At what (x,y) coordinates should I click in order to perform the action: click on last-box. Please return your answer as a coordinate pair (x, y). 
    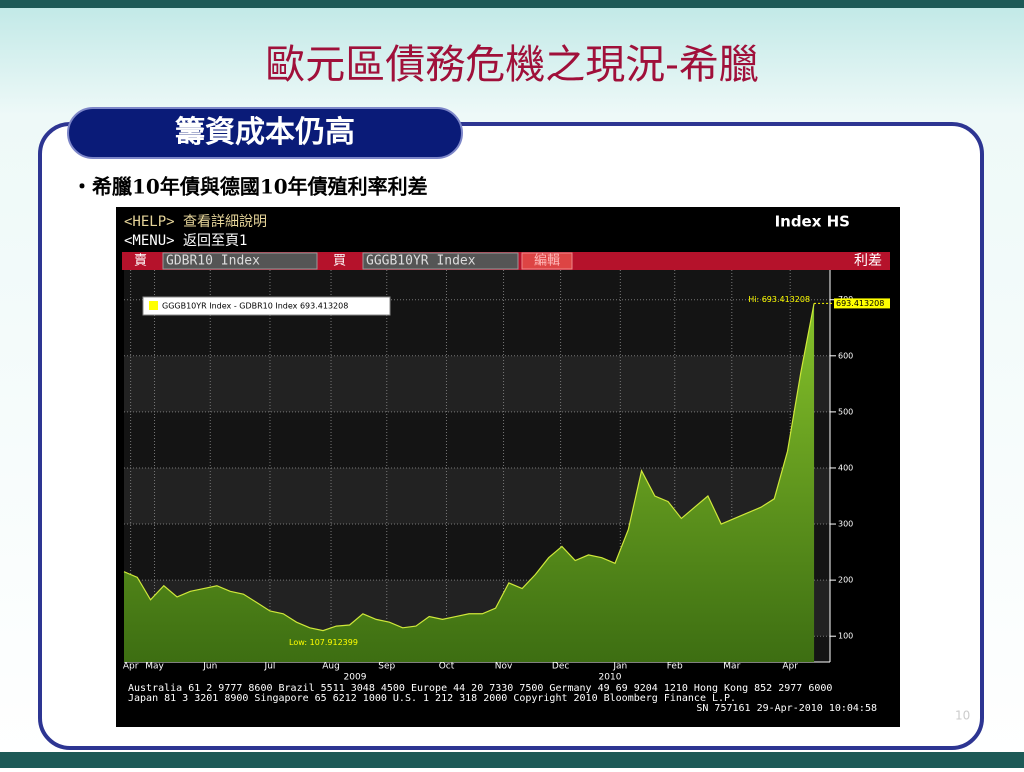
    Looking at the image, I should click on (862, 303).